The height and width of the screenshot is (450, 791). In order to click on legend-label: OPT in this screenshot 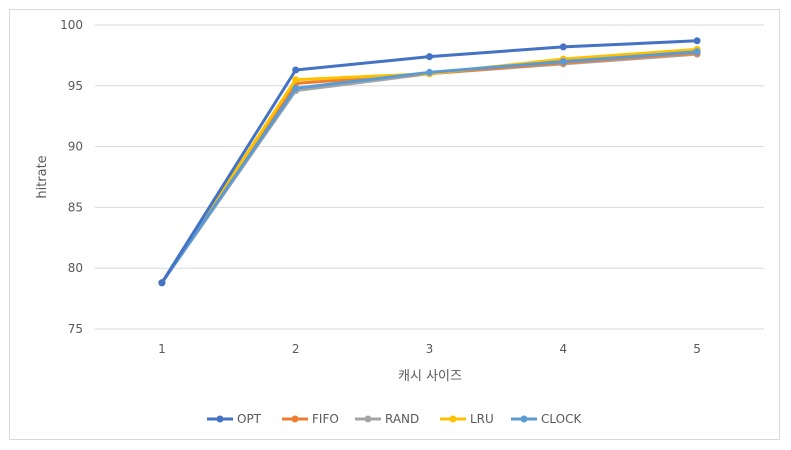, I will do `click(249, 419)`.